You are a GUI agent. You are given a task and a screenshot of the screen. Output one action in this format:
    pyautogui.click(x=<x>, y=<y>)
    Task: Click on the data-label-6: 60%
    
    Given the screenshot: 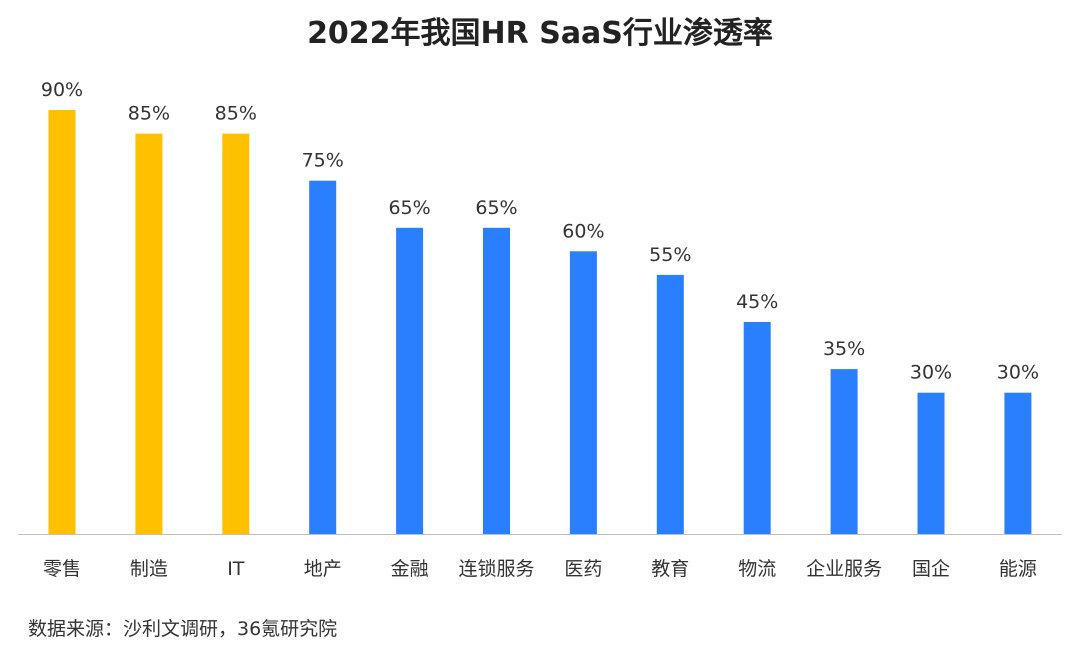 What is the action you would take?
    pyautogui.click(x=583, y=231)
    